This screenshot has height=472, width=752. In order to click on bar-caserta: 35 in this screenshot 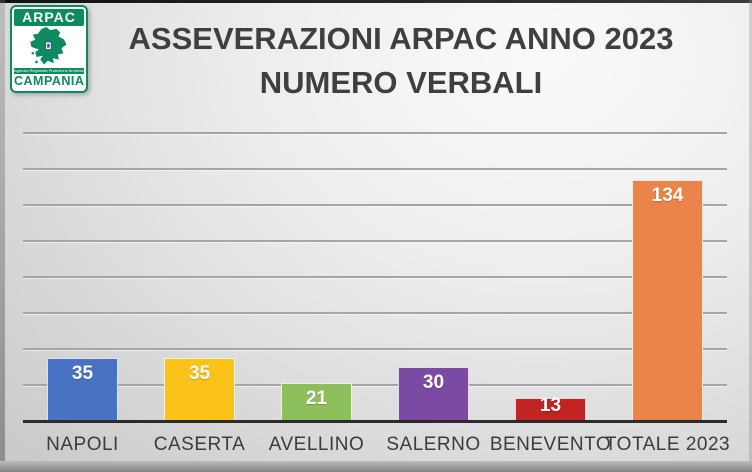, I will do `click(199, 389)`.